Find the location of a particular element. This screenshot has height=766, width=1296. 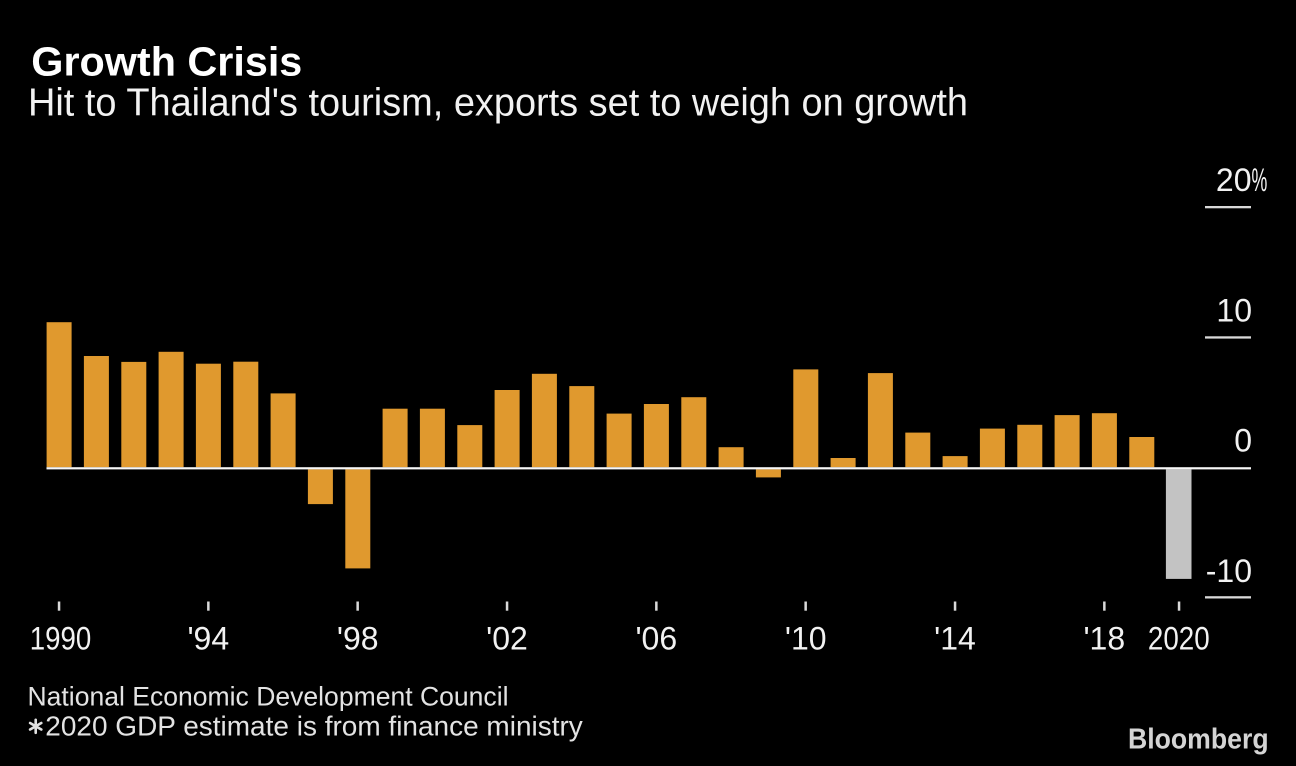

svg-text:National Economic Development: National Economic Development Council is located at coordinates (268, 697).